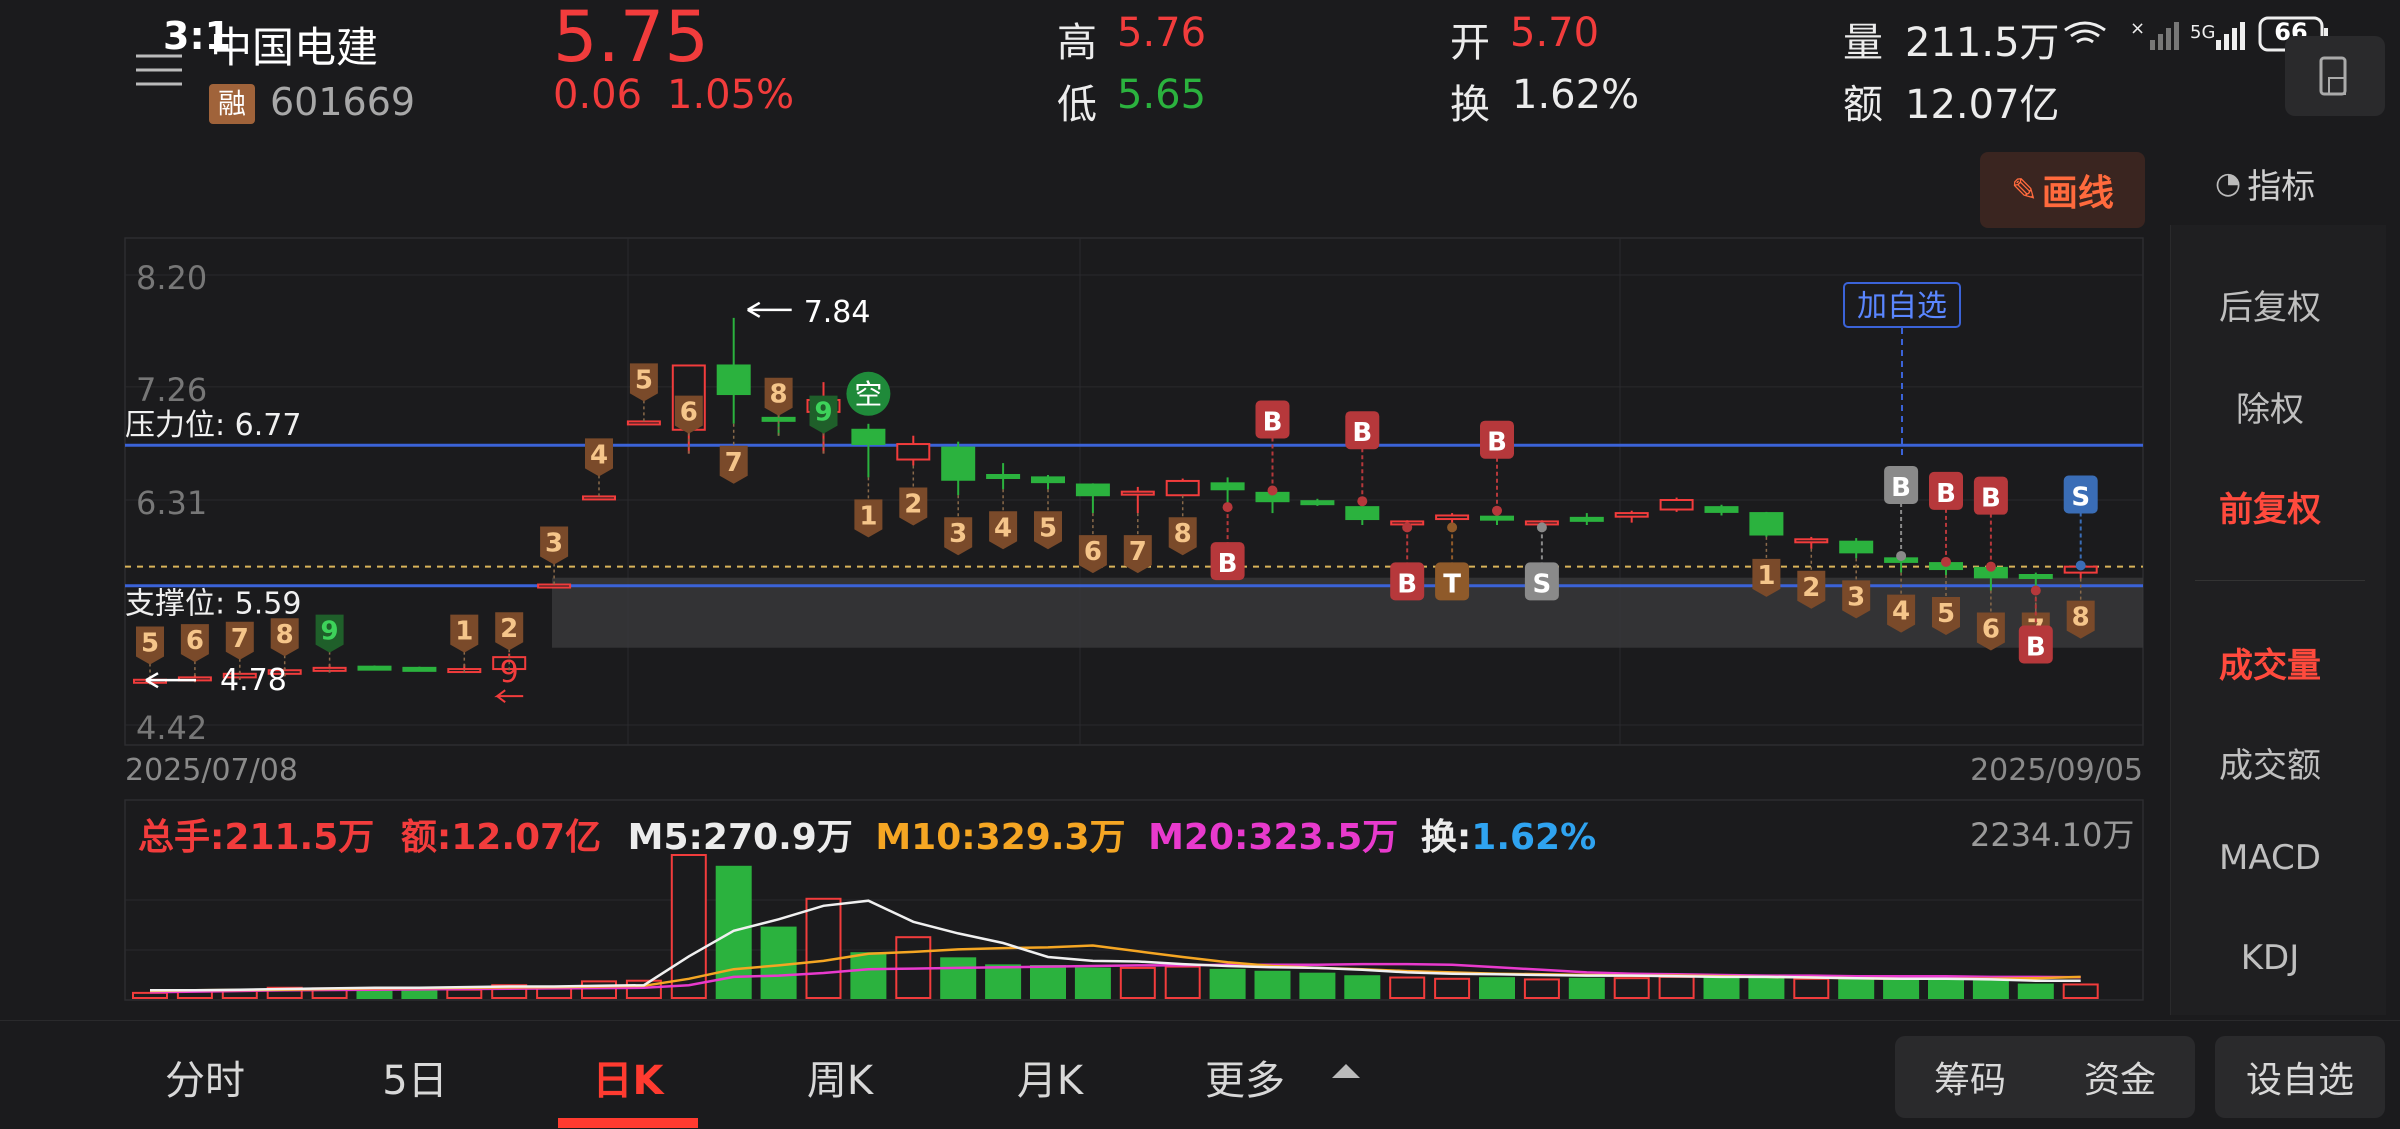 The height and width of the screenshot is (1129, 2400). I want to click on current-price: 5.75, so click(631, 39).